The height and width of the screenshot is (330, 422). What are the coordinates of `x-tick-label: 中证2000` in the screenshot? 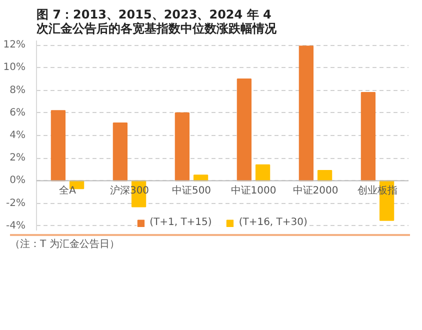 It's located at (315, 190).